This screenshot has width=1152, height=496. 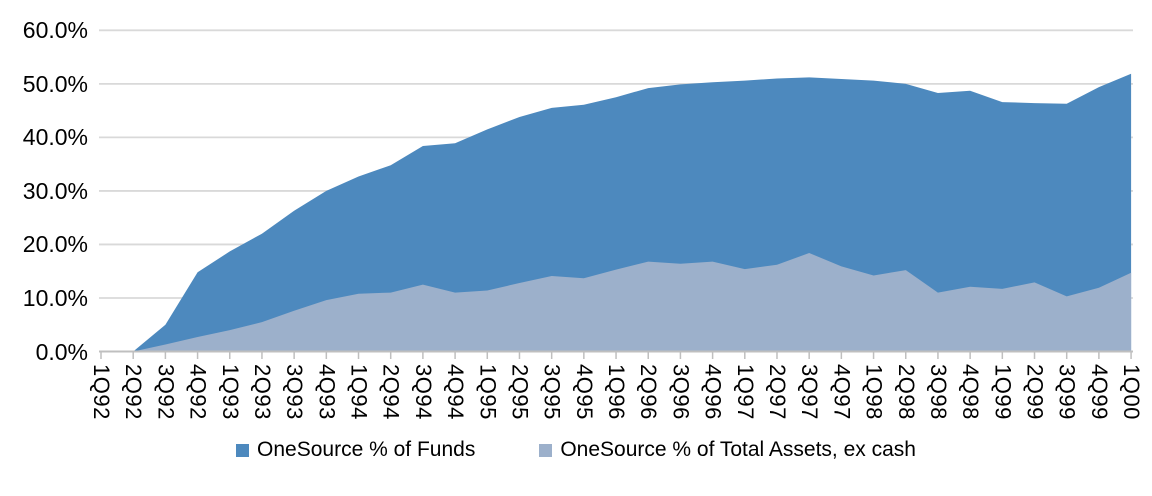 I want to click on x-axis-label: 2Q92, so click(x=134, y=392).